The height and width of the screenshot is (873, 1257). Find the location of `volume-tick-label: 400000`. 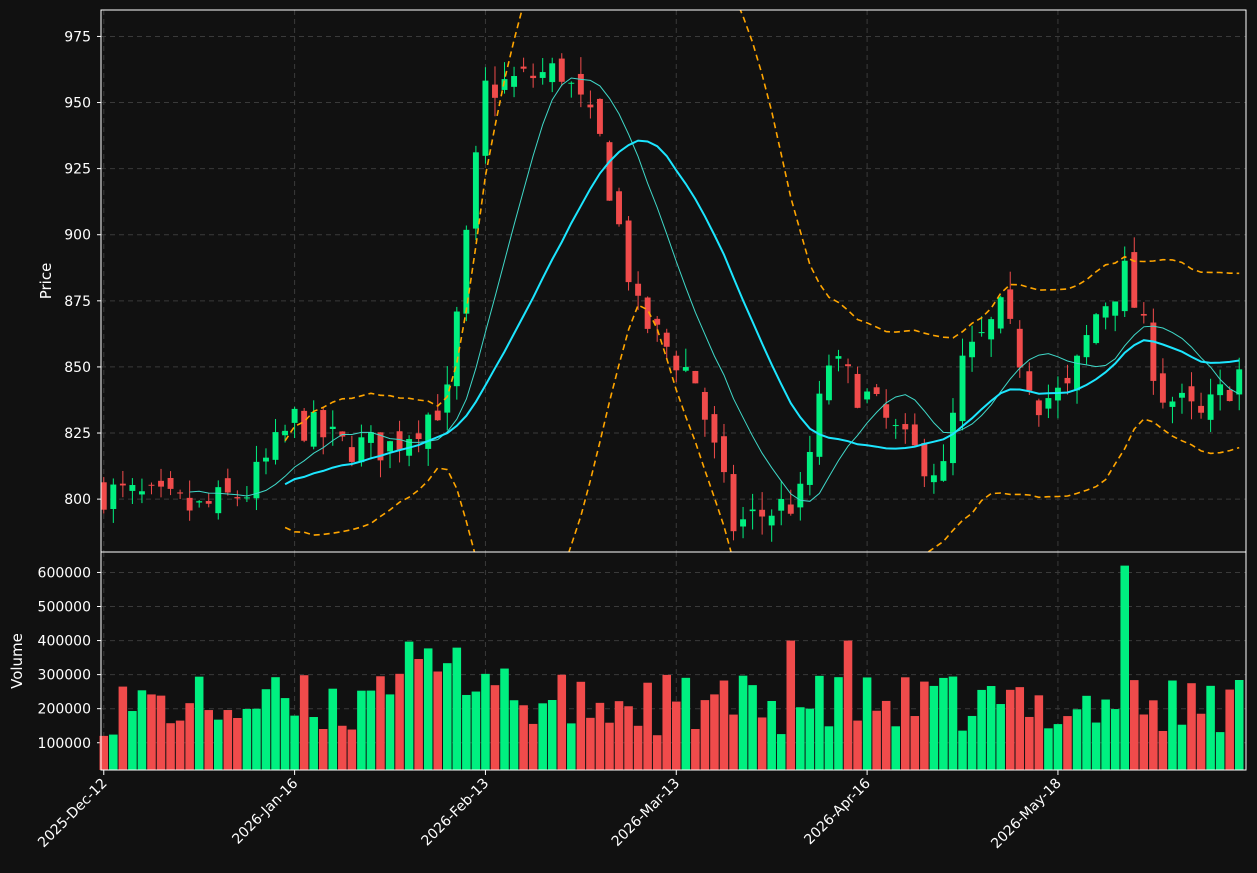

volume-tick-label: 400000 is located at coordinates (64, 642).